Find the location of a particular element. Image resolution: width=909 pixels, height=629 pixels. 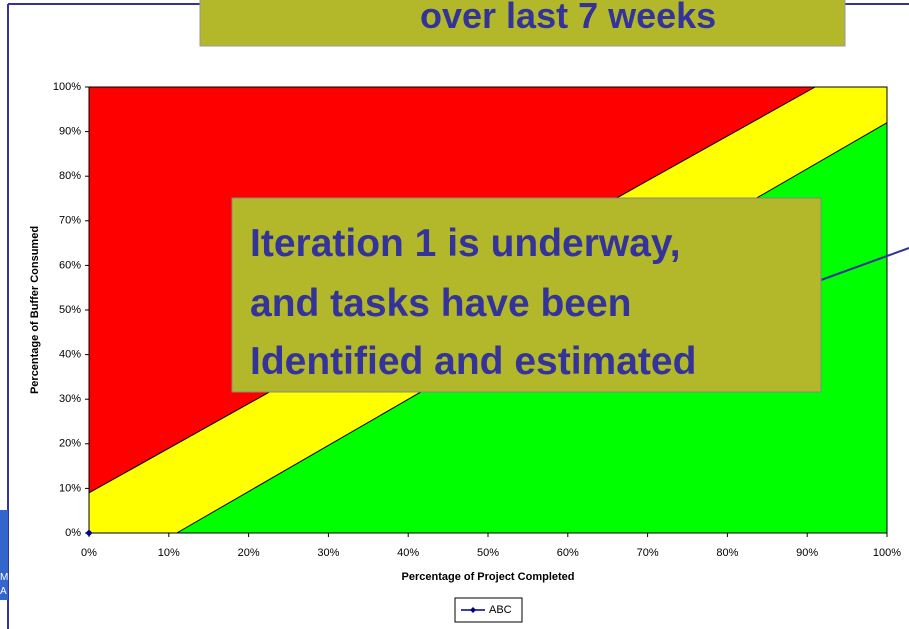

x-tick-label: 30% is located at coordinates (328, 553).